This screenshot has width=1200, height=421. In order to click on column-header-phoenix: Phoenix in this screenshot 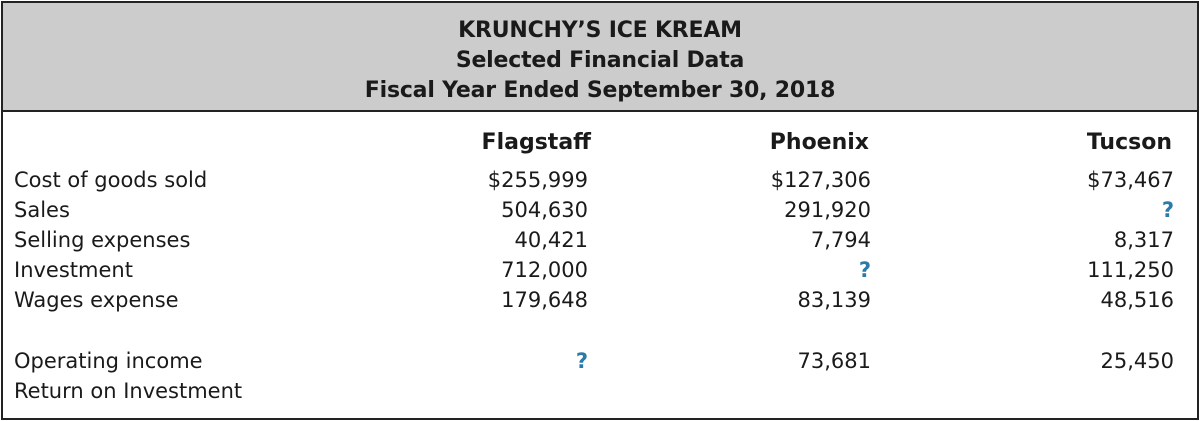, I will do `click(819, 142)`.